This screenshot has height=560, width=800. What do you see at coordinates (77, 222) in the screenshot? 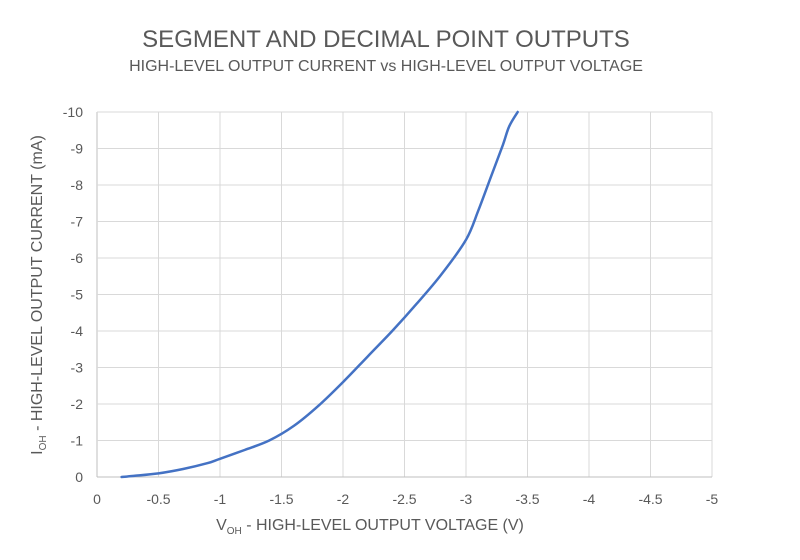
I see `y-tick-label: -7` at bounding box center [77, 222].